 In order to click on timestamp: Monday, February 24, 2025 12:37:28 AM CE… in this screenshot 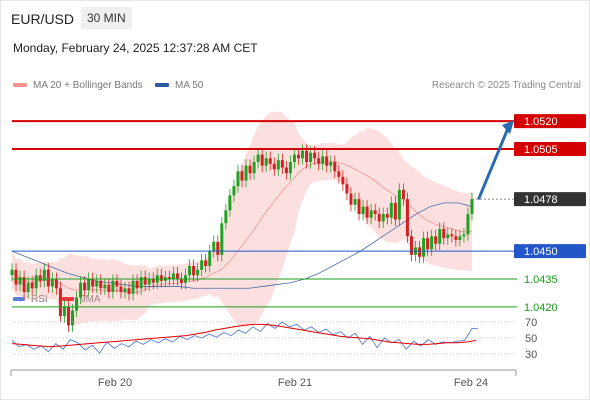, I will do `click(135, 48)`.